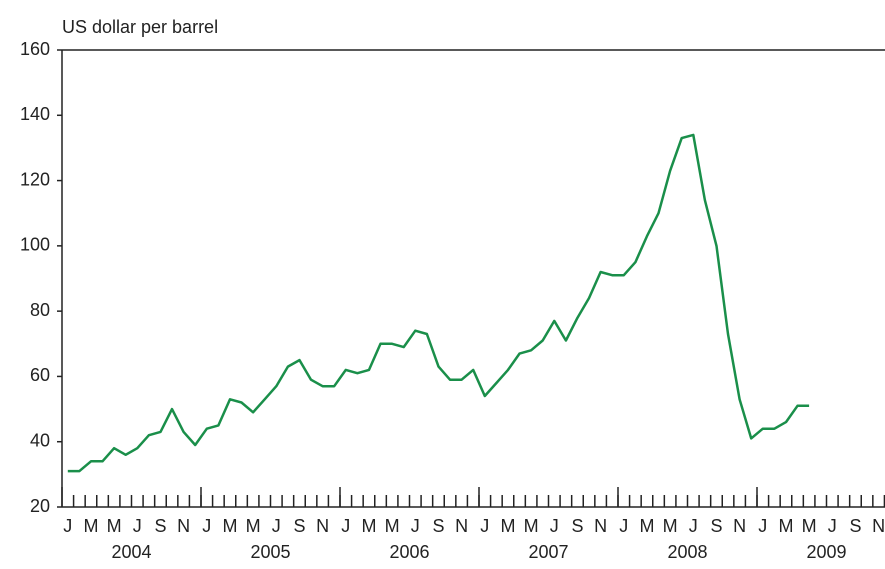 This screenshot has height=569, width=885. What do you see at coordinates (40, 375) in the screenshot?
I see `y-tick-label: 60` at bounding box center [40, 375].